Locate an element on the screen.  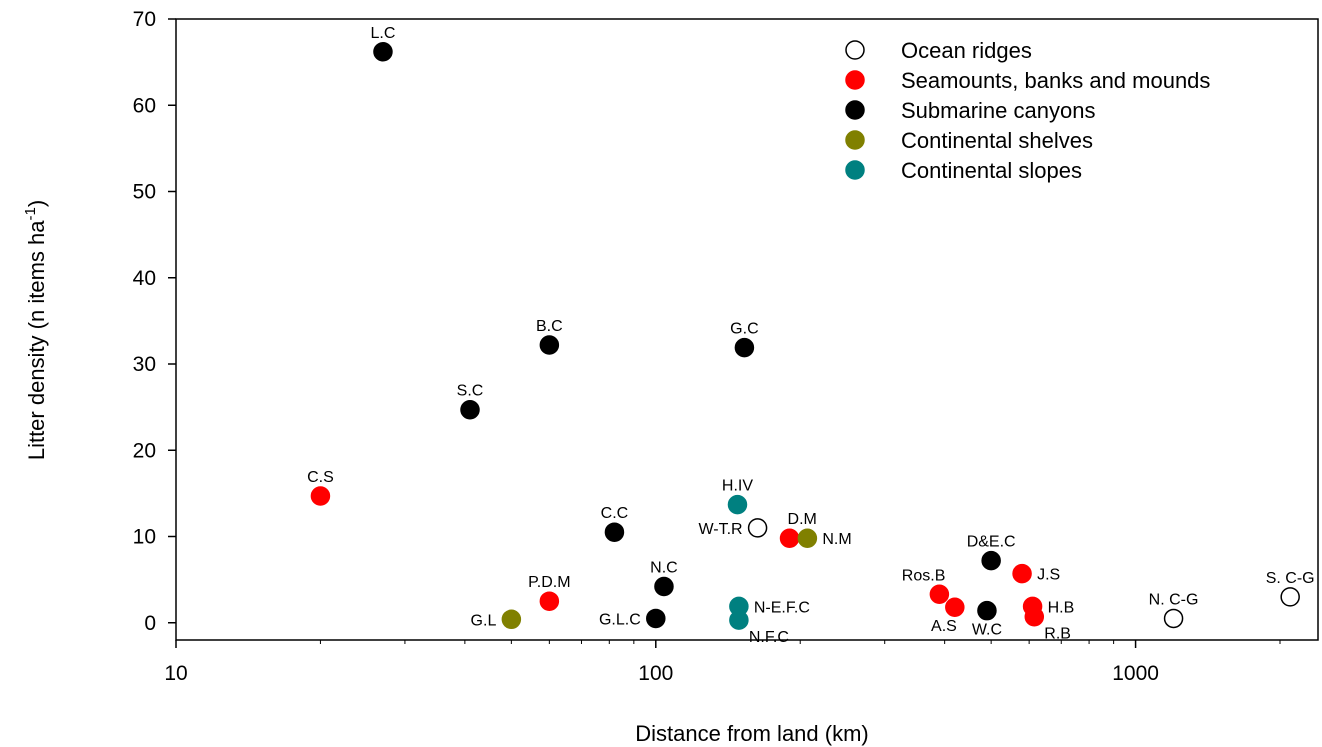
data-point-label: D.M is located at coordinates (802, 519).